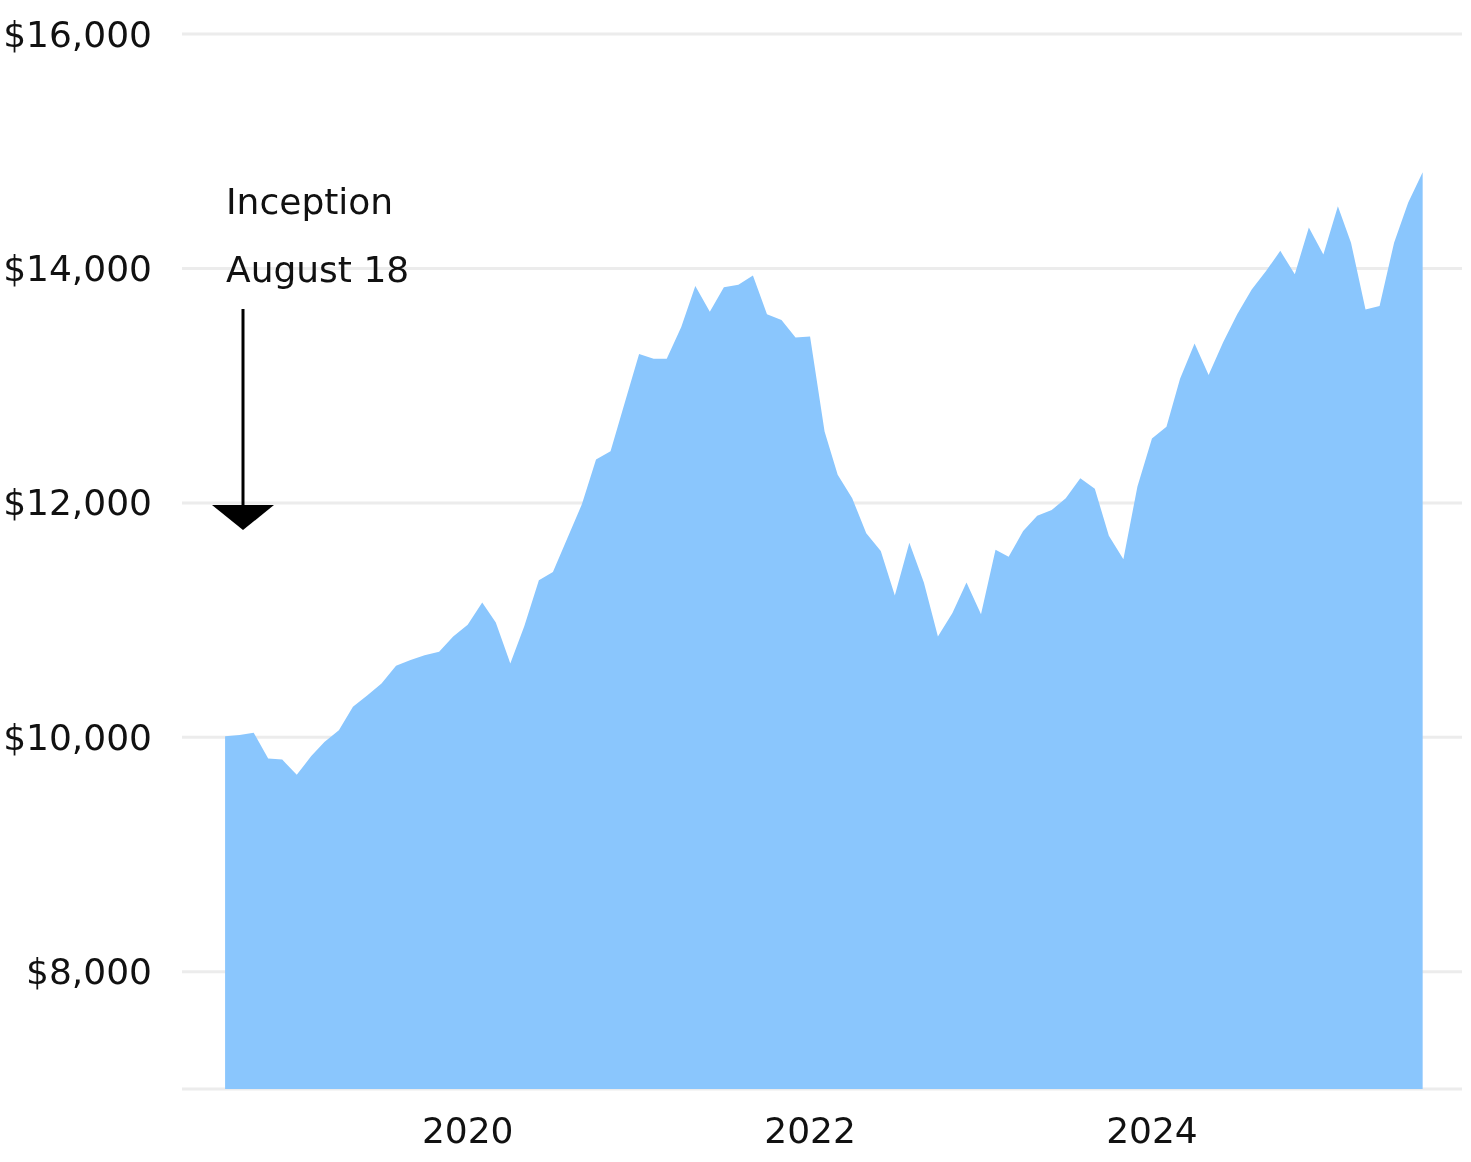 The image size is (1471, 1162). What do you see at coordinates (467, 1130) in the screenshot?
I see `x-tick-label: 2020` at bounding box center [467, 1130].